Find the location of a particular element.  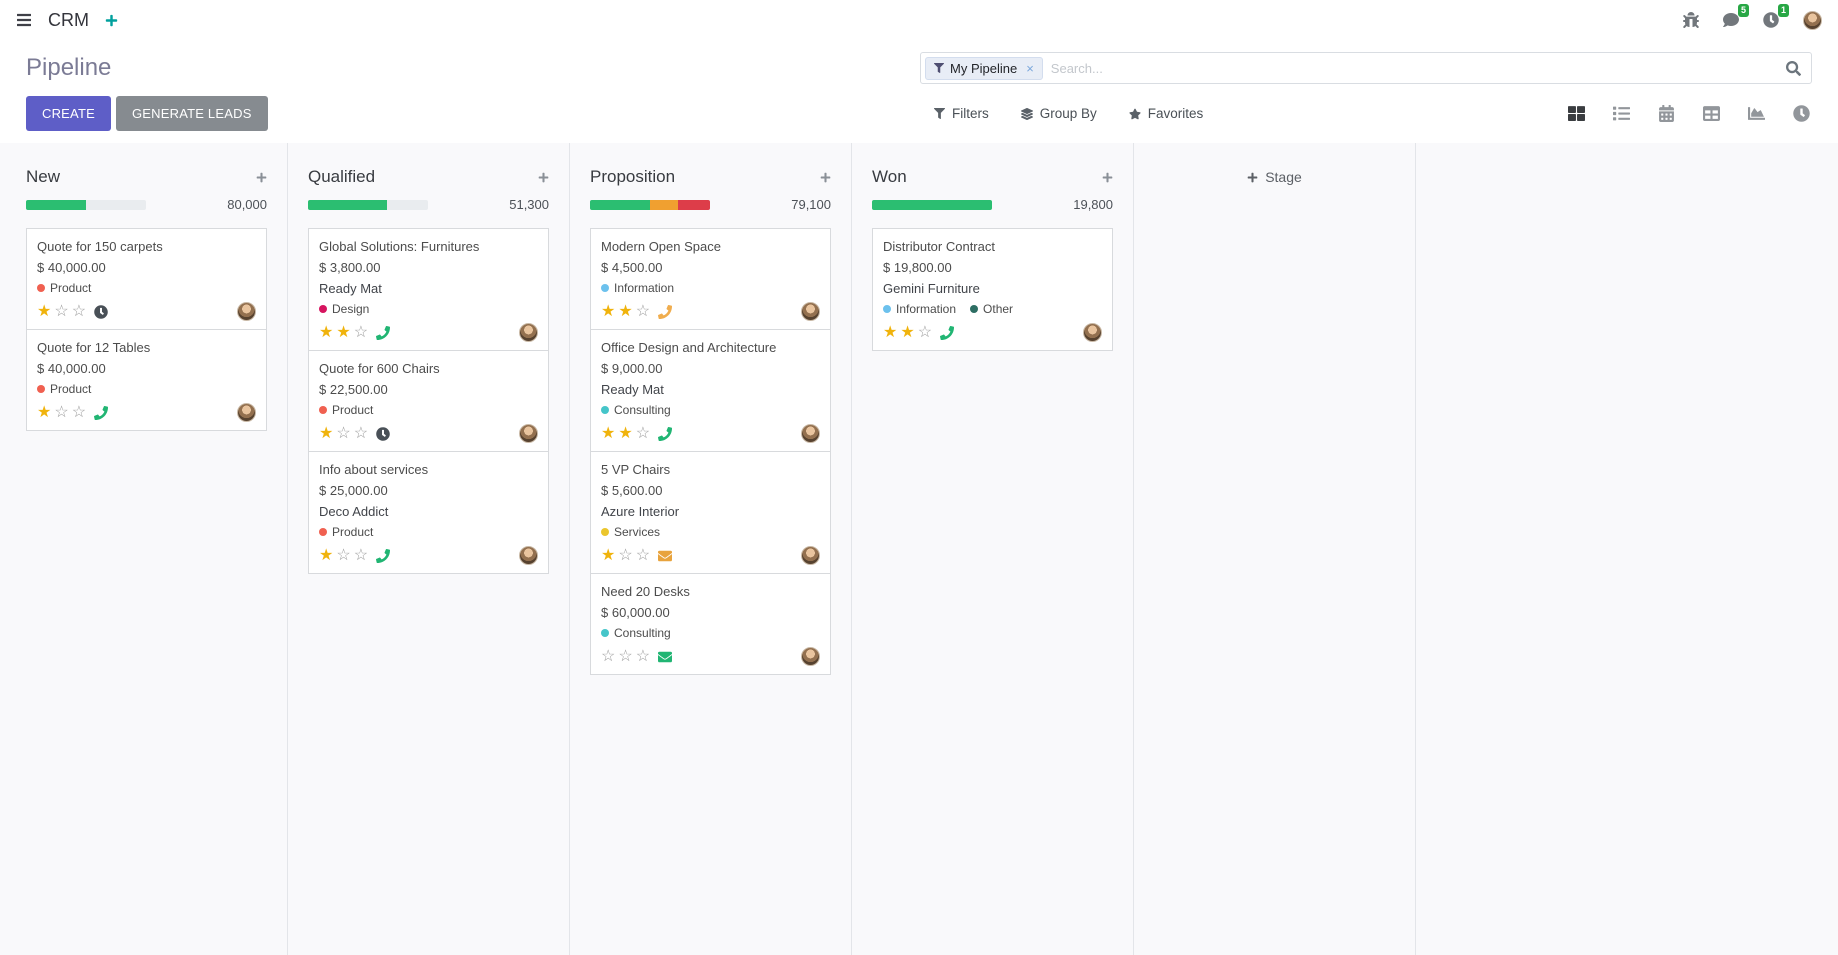

apps-menu-icon is located at coordinates (24, 20).